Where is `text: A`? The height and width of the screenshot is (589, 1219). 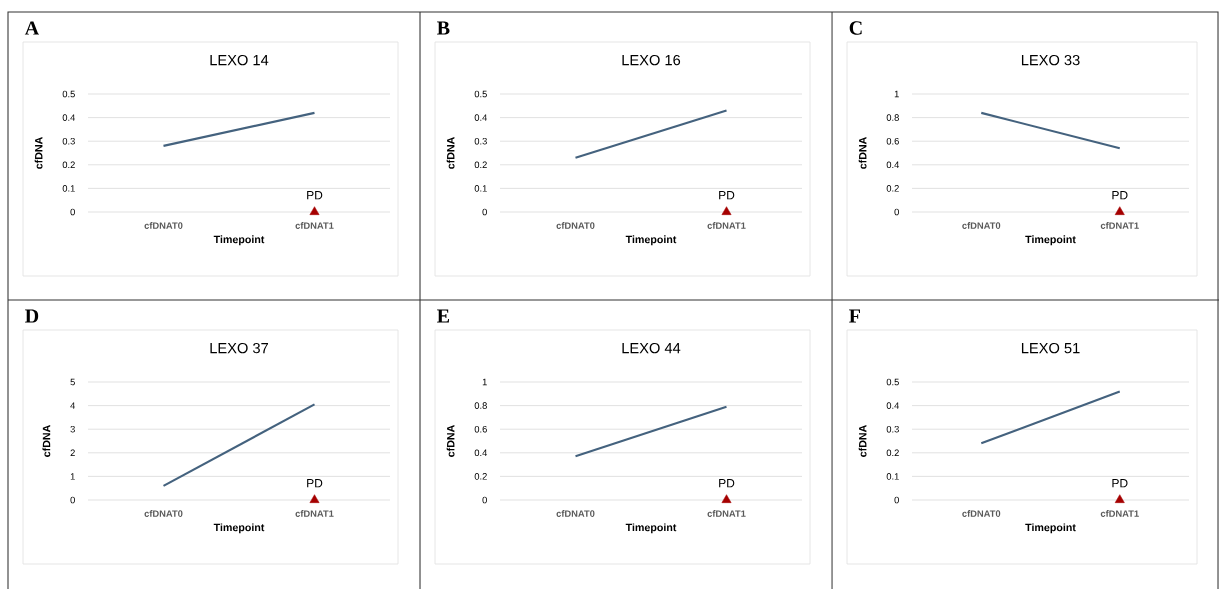
text: A is located at coordinates (31, 28).